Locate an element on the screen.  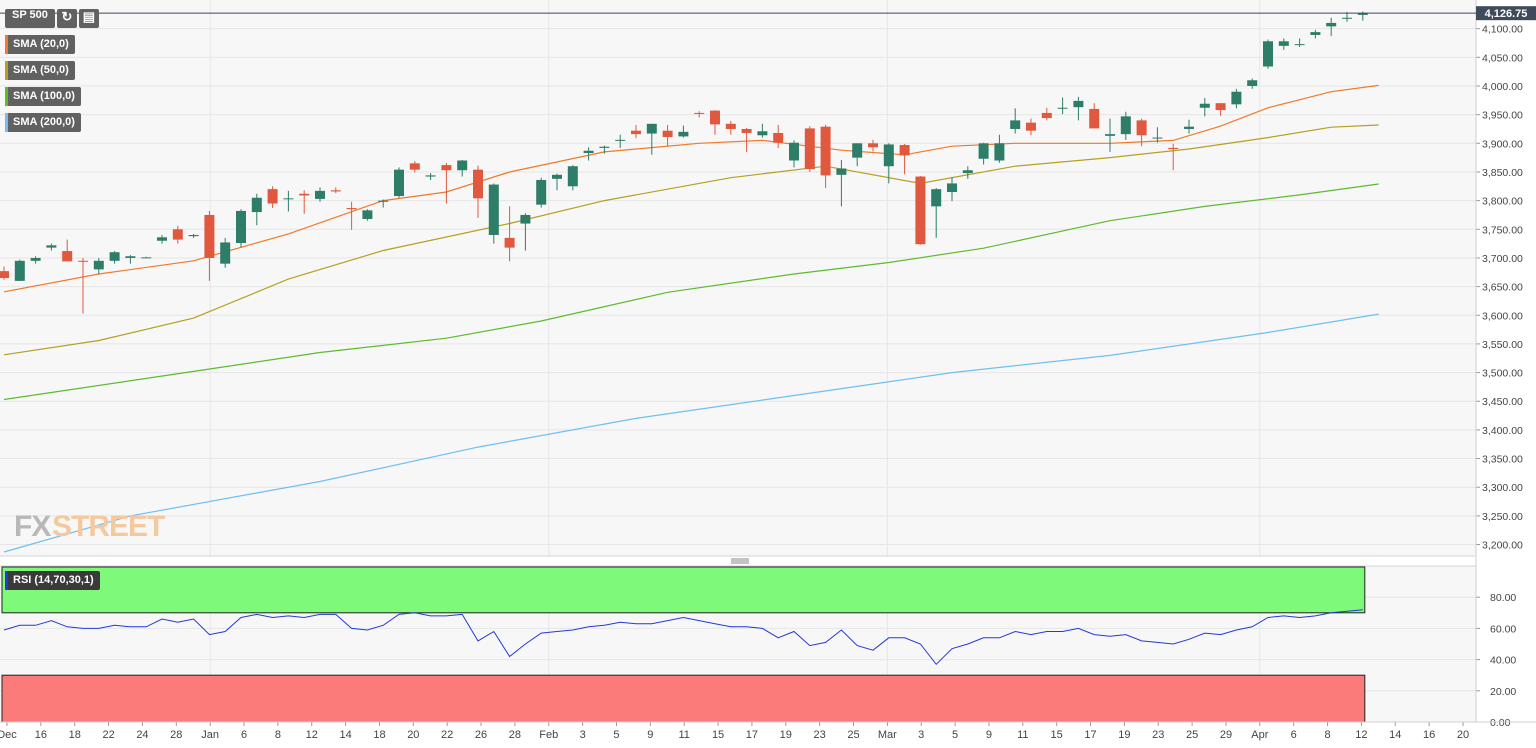
indicator-sma20: SMA (20,0) is located at coordinates (40, 44).